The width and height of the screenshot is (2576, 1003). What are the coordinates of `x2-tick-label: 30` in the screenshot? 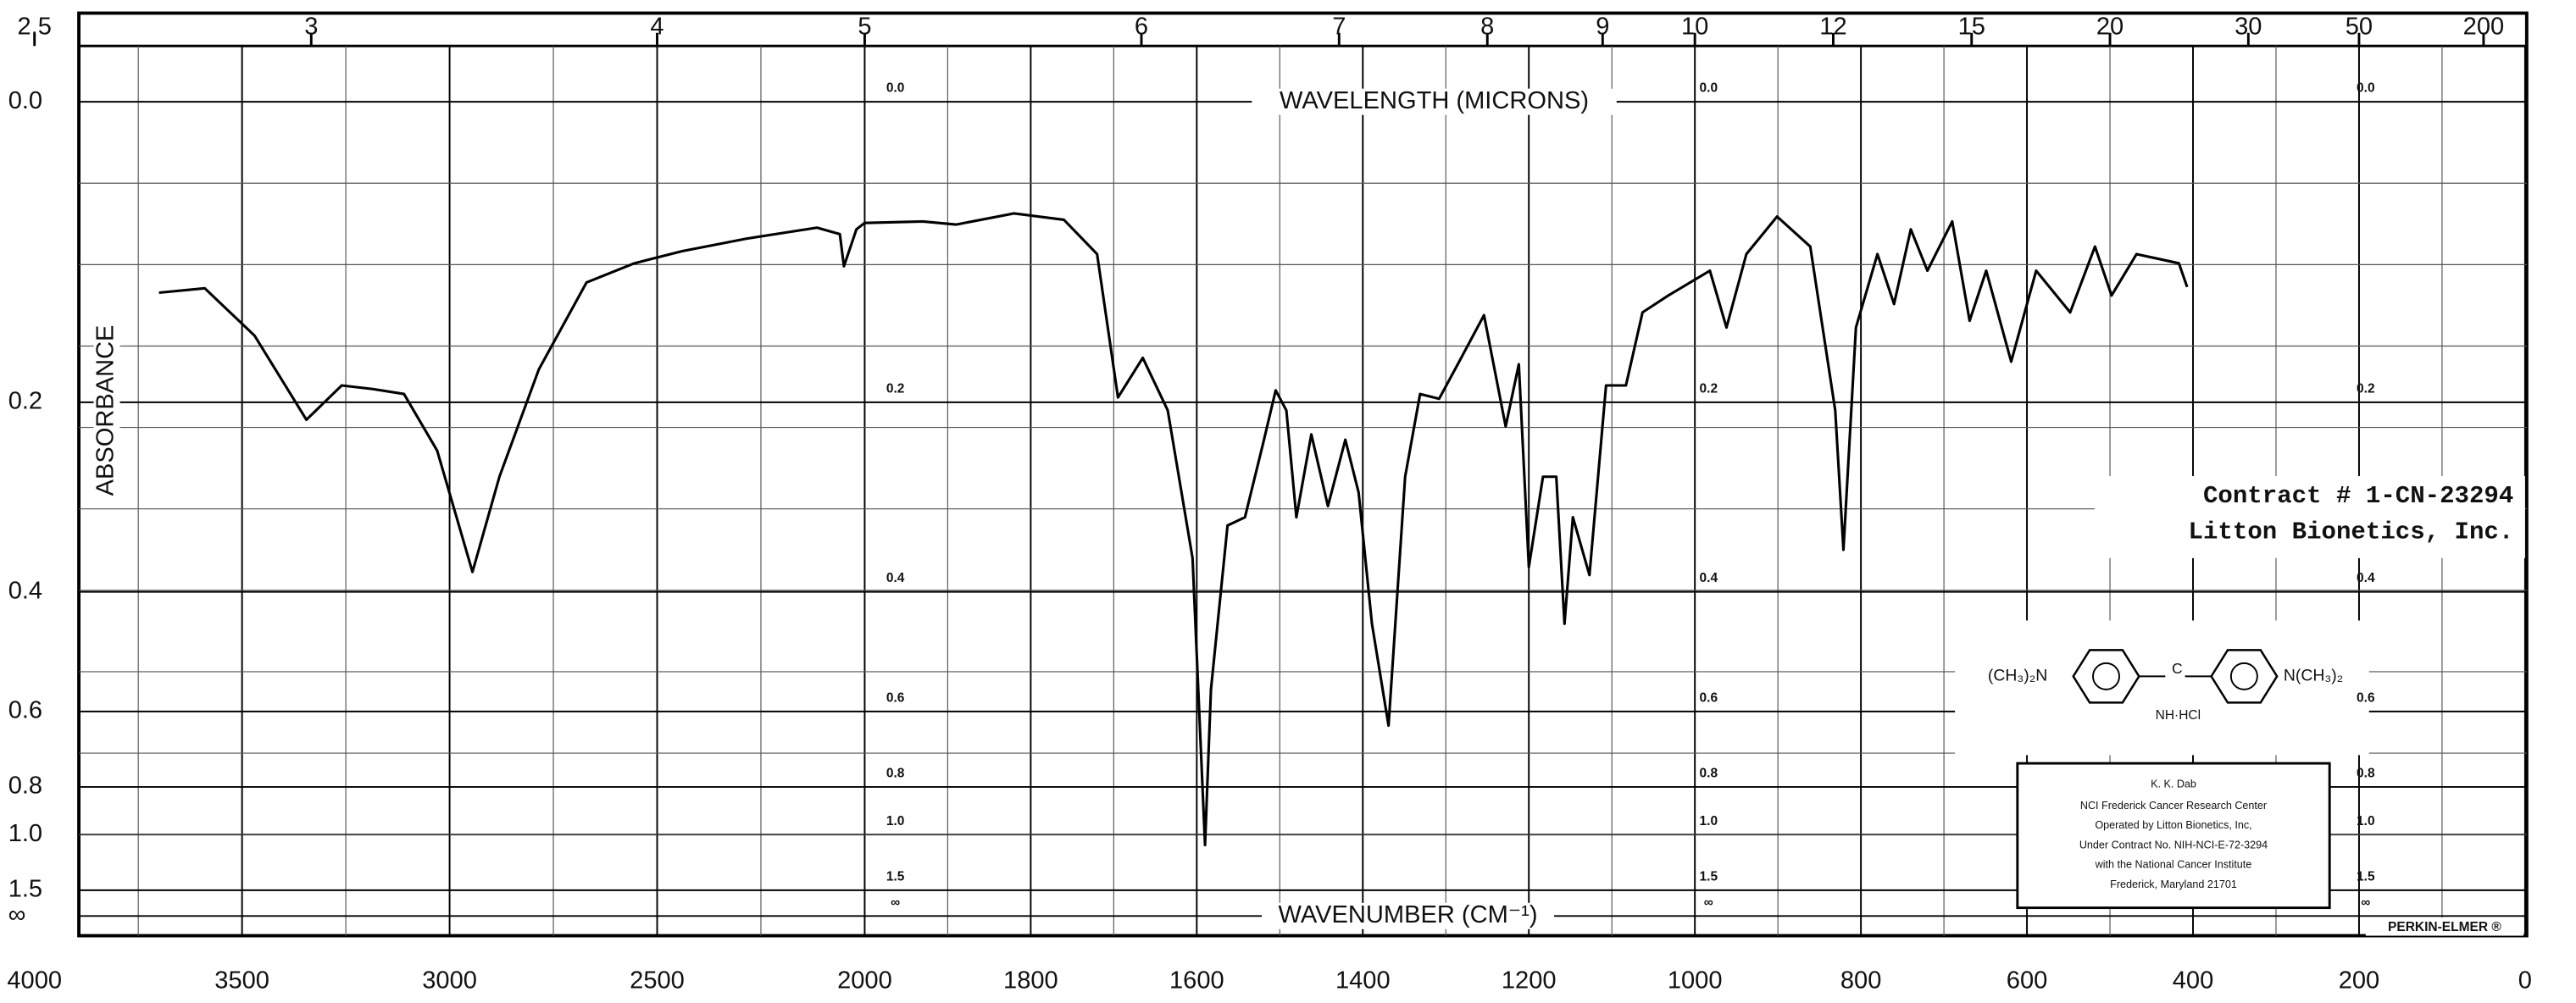 It's located at (2248, 27).